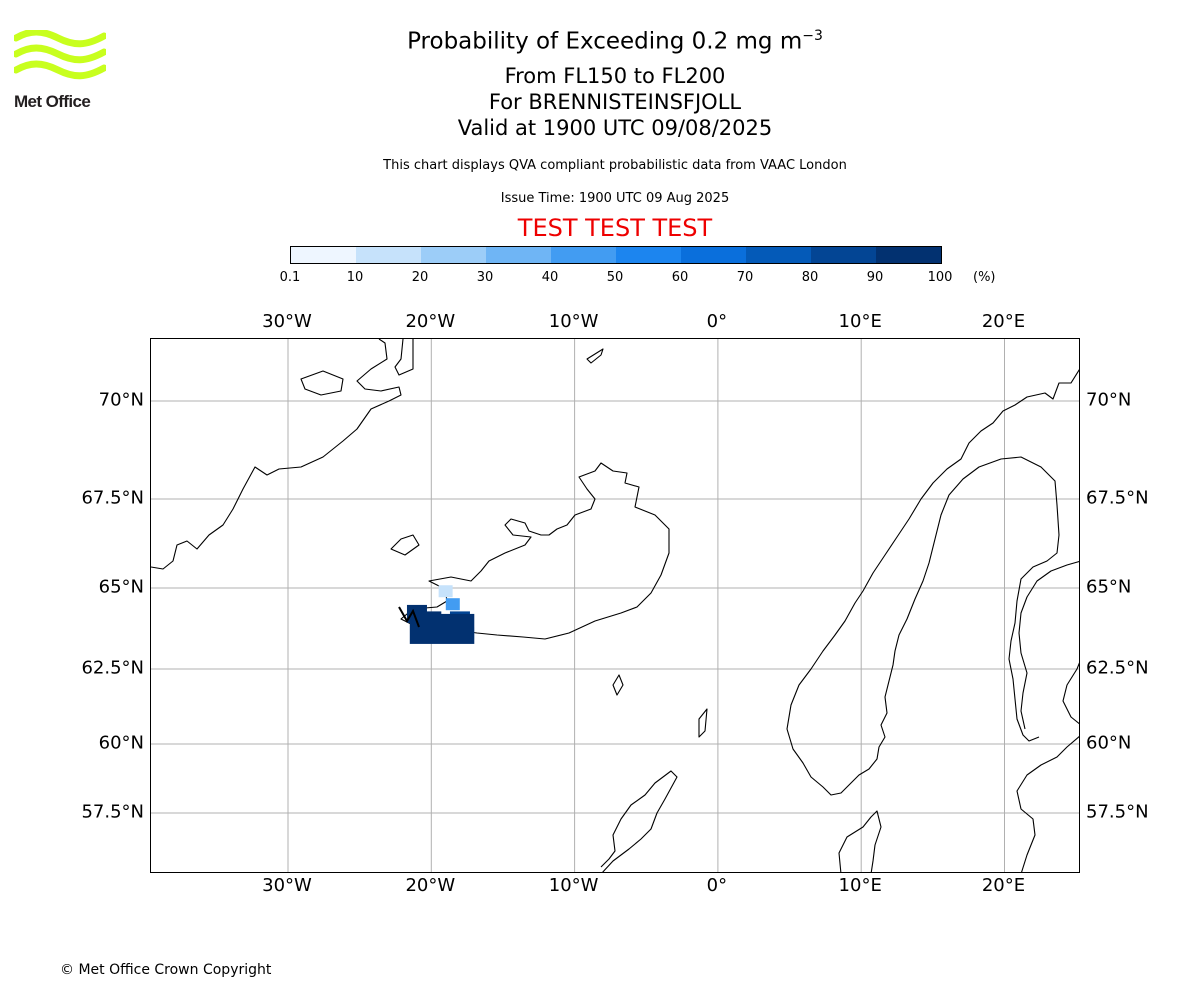 This screenshot has width=1200, height=1000. What do you see at coordinates (409, 617) in the screenshot?
I see `volcano-marker-icon` at bounding box center [409, 617].